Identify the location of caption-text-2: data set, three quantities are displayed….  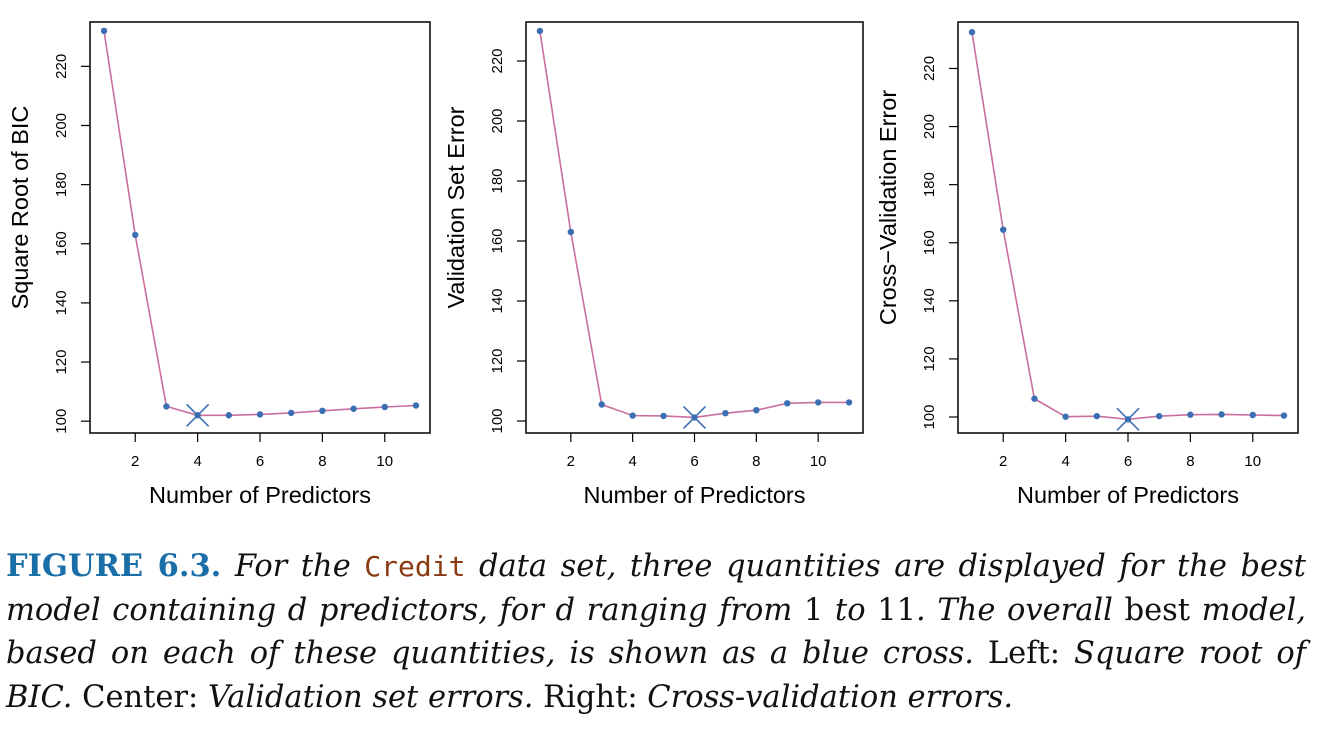
(656, 588).